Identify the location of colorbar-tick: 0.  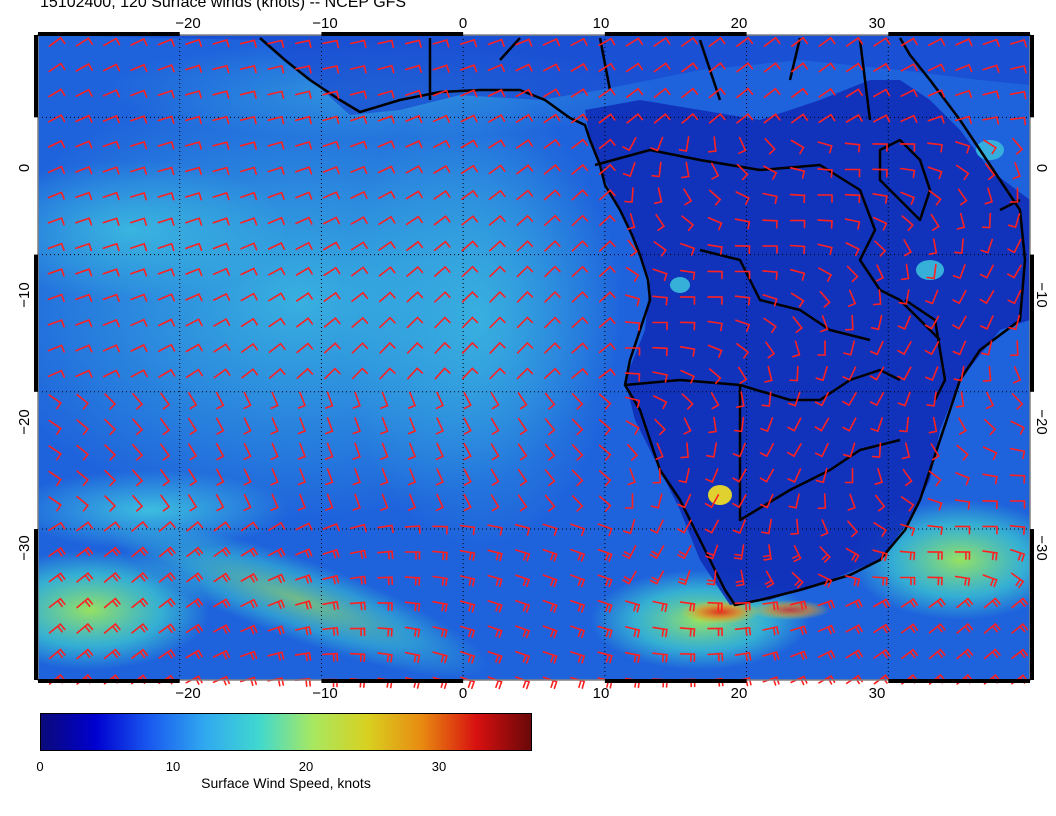
(40, 766).